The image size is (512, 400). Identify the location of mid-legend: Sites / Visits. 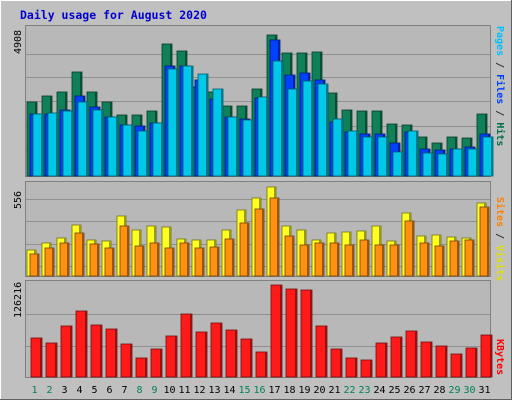
(500, 239).